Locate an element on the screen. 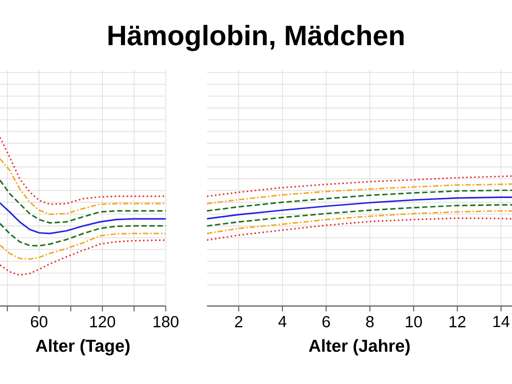 This screenshot has width=512, height=384. x-axis-title: Alter (Jahre) is located at coordinates (359, 347).